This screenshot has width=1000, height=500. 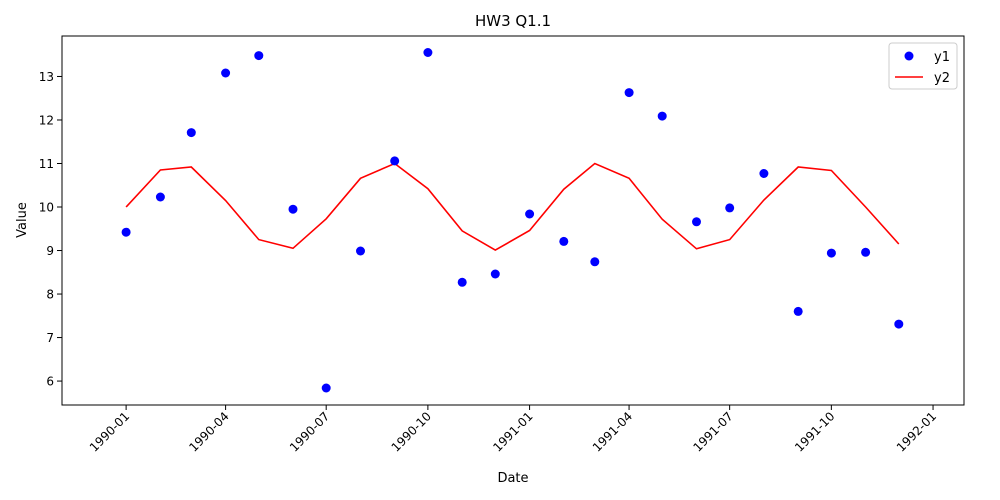 What do you see at coordinates (46, 120) in the screenshot?
I see `y-tick-label: 12` at bounding box center [46, 120].